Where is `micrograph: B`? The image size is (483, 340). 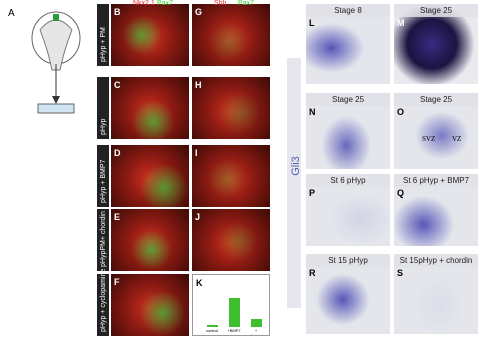 micrograph: B is located at coordinates (150, 35).